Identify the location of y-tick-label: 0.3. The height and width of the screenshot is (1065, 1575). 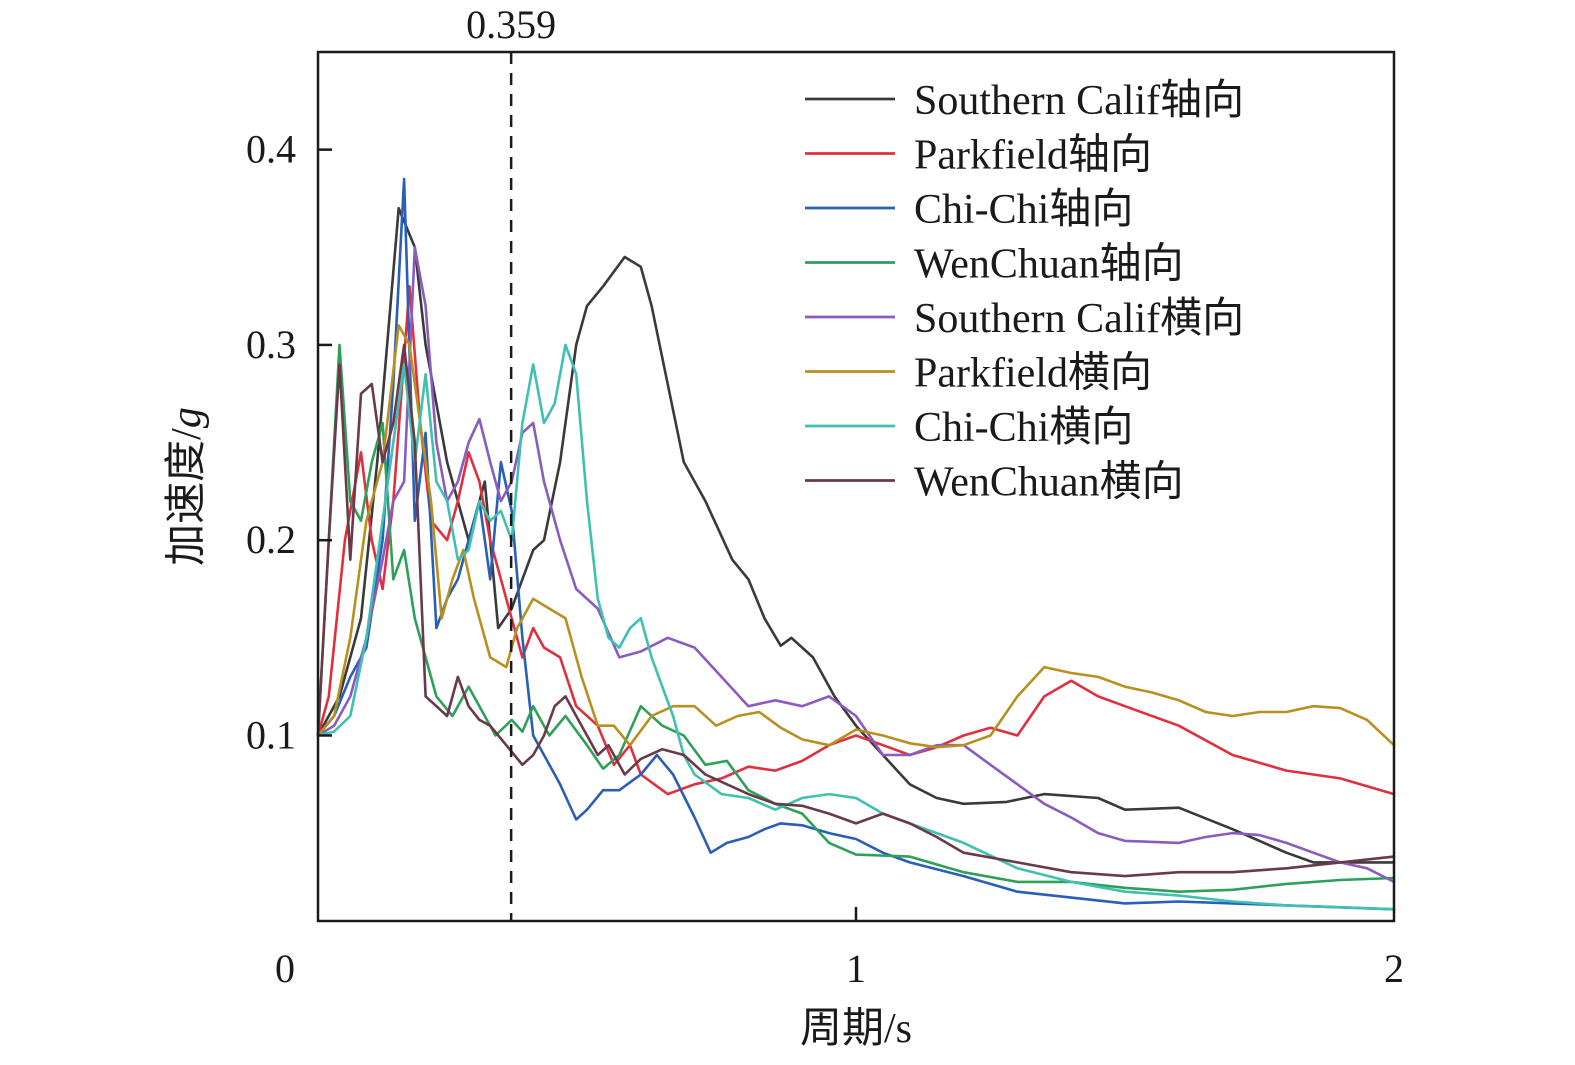
(271, 344).